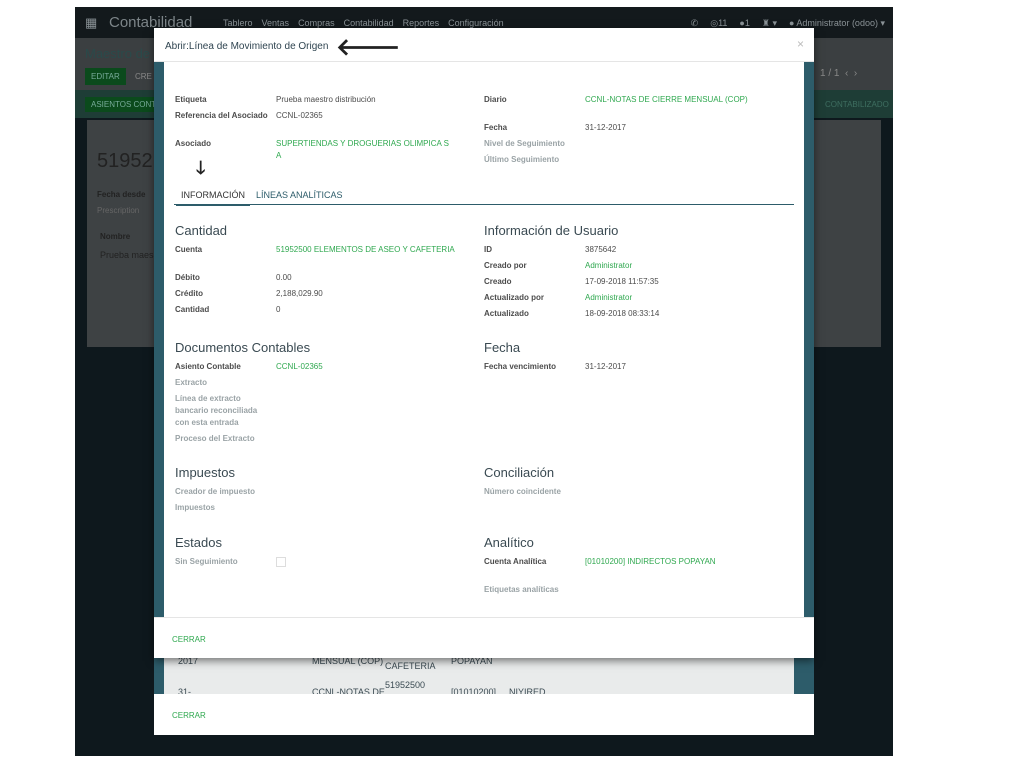 Image resolution: width=1023 pixels, height=767 pixels. I want to click on nav-menu-item: Contabilidad, so click(368, 23).